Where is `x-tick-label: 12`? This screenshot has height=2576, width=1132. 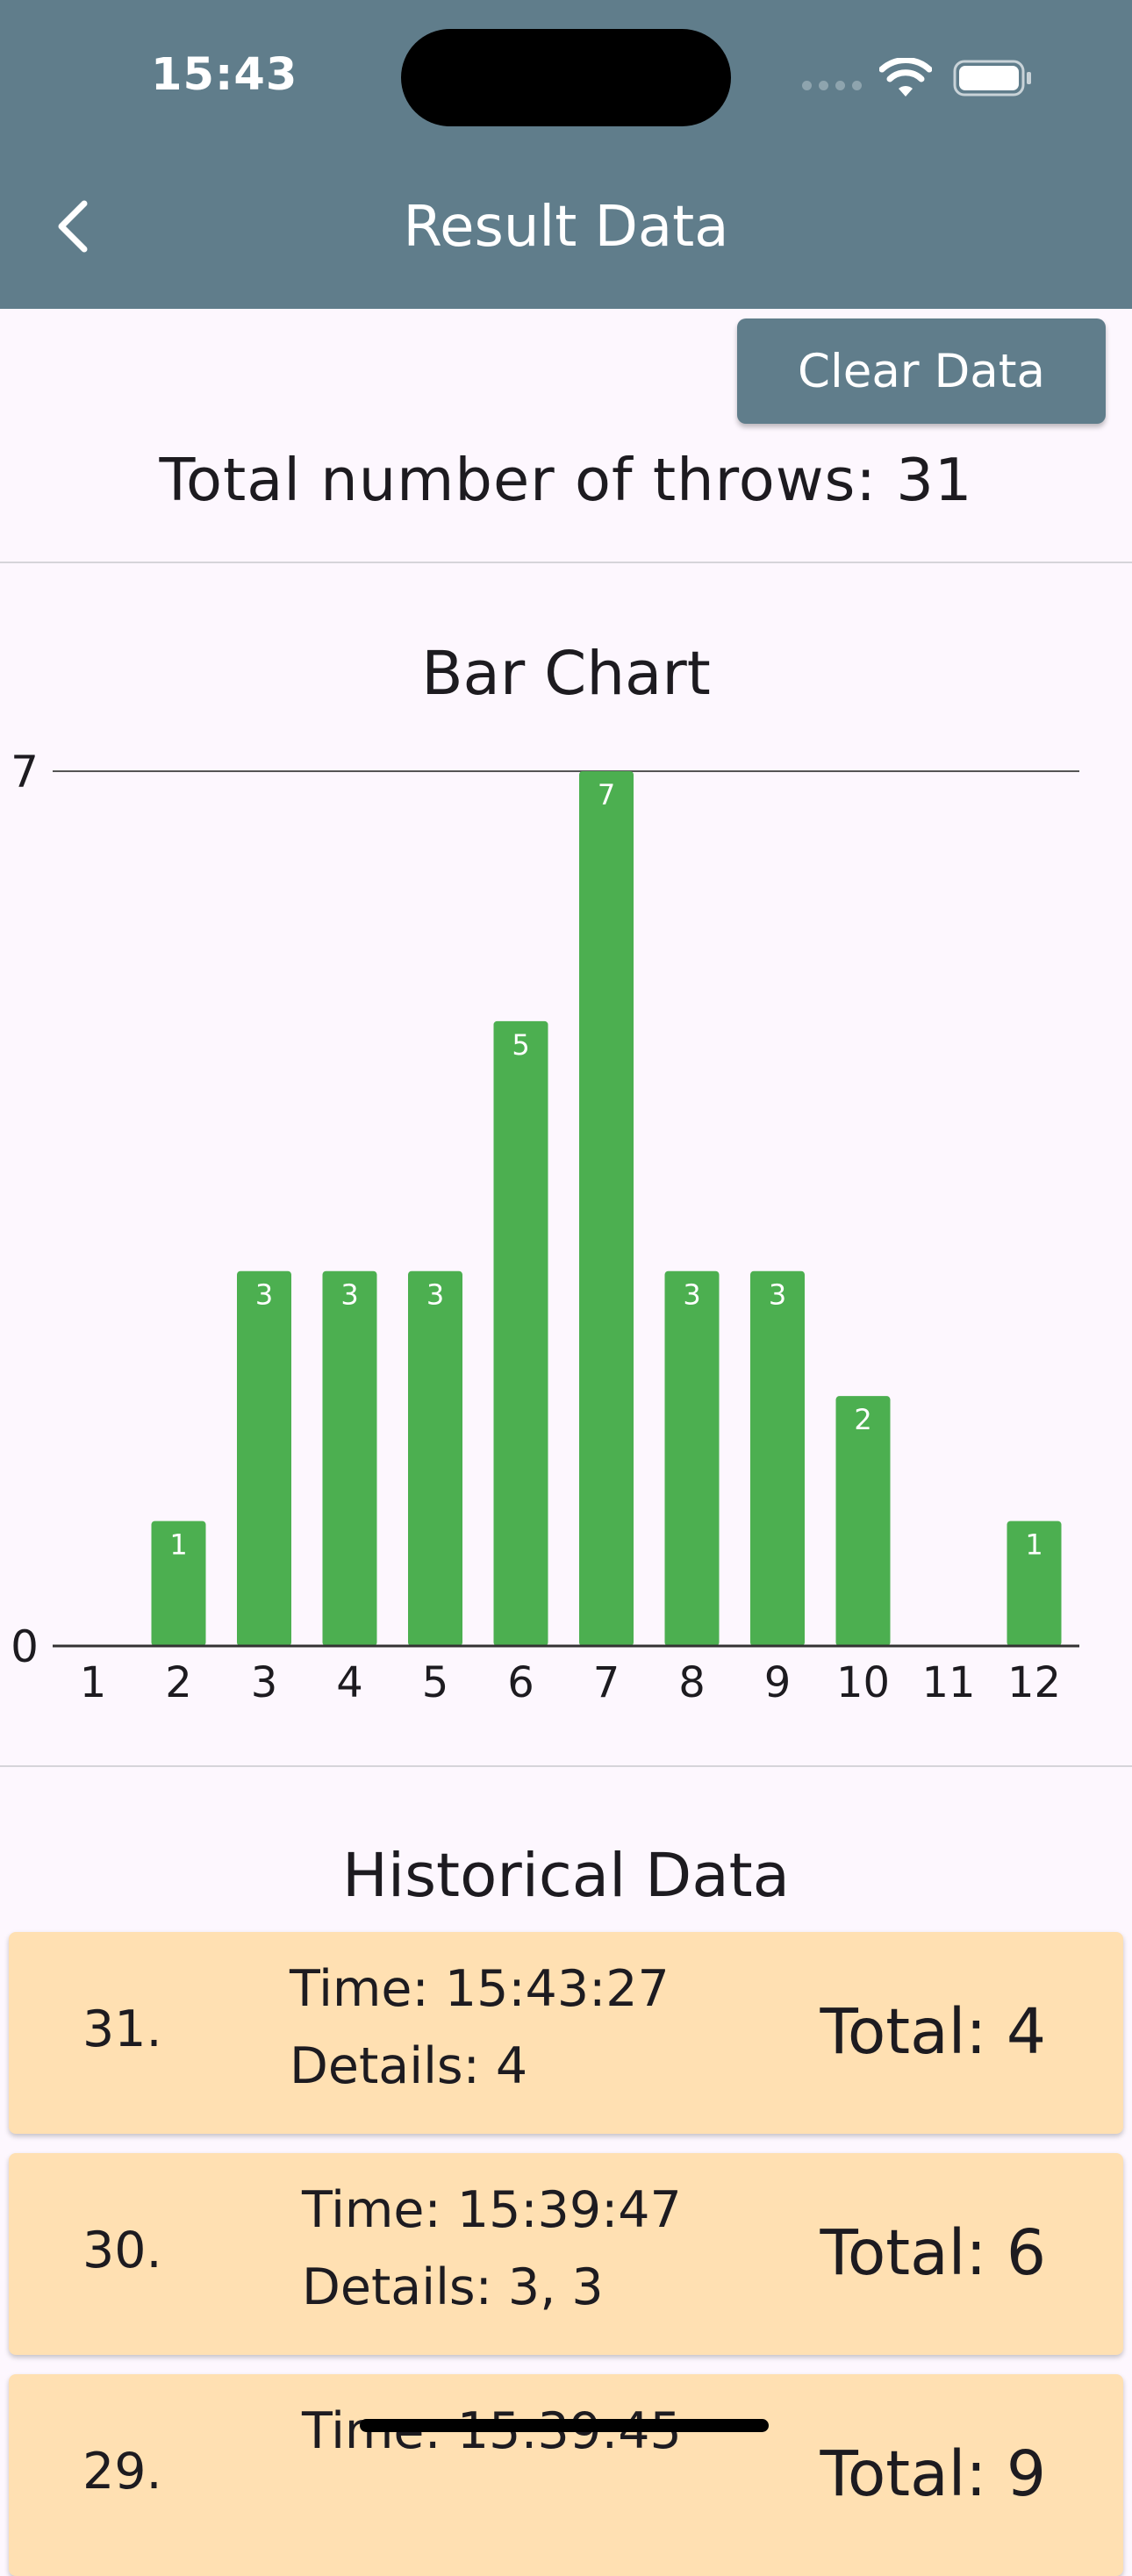 x-tick-label: 12 is located at coordinates (1034, 1682).